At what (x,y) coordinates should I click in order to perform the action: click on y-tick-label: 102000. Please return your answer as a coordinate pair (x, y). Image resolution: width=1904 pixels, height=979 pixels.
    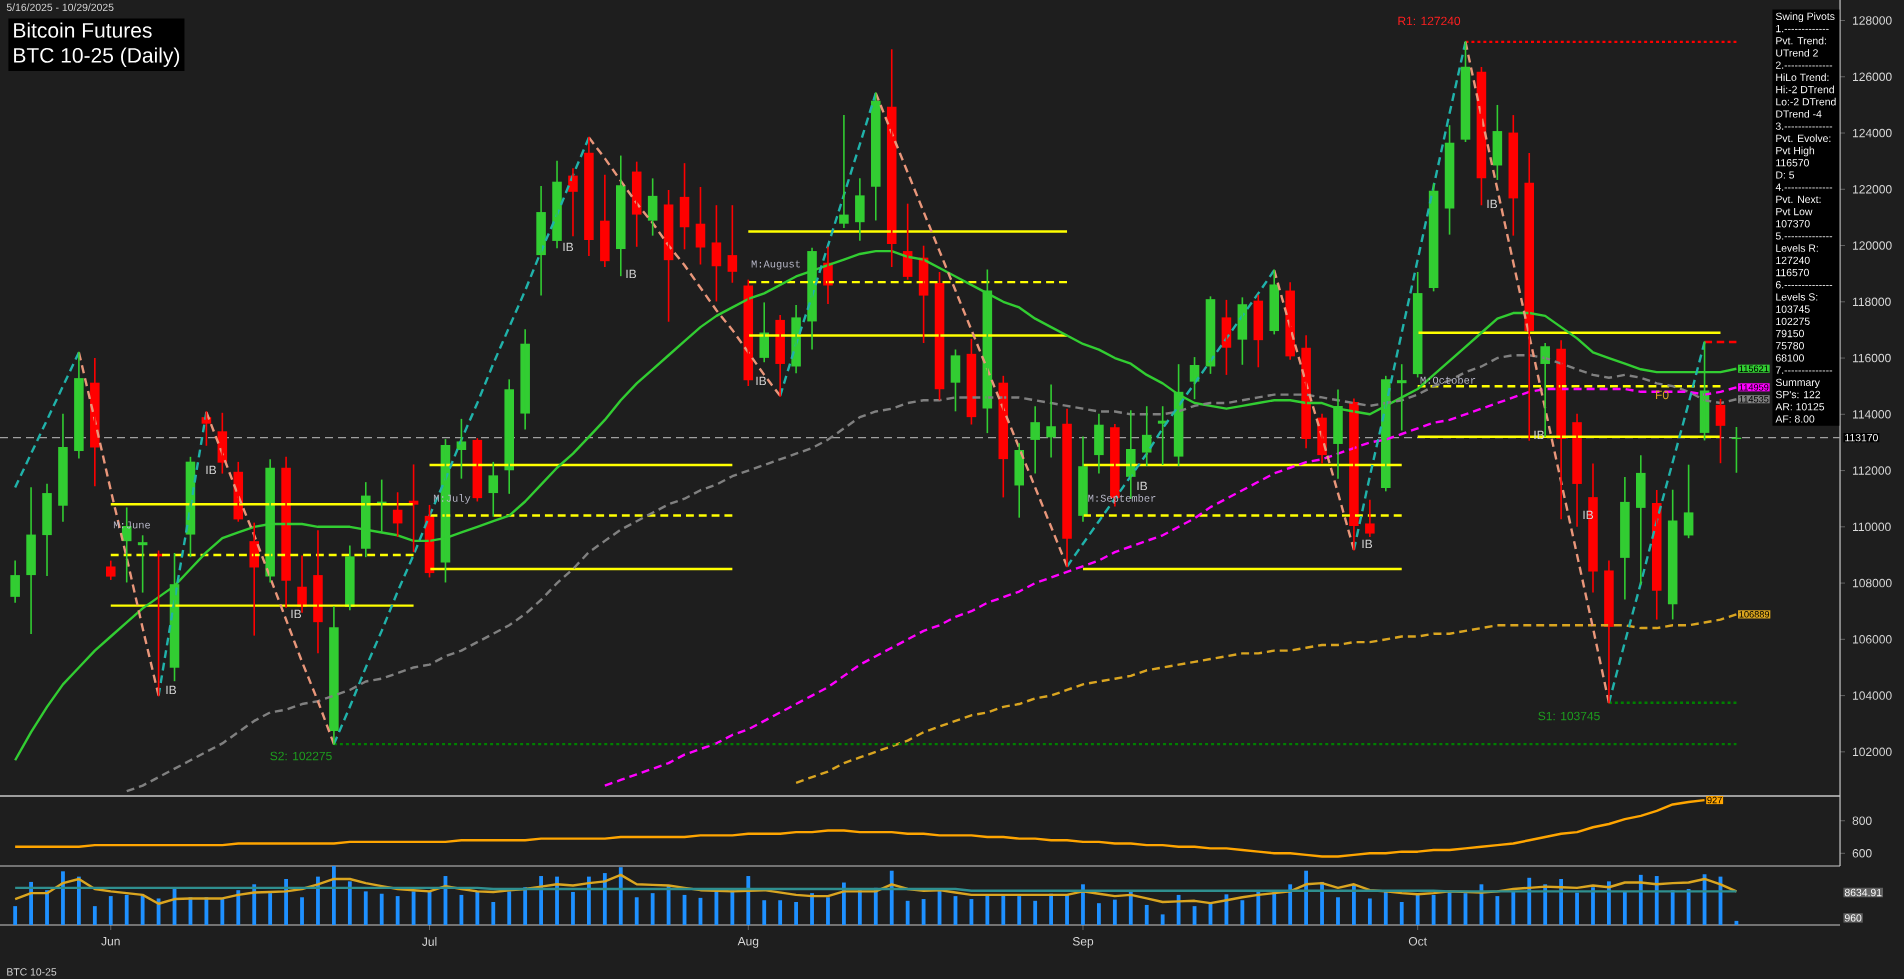
    Looking at the image, I should click on (1872, 752).